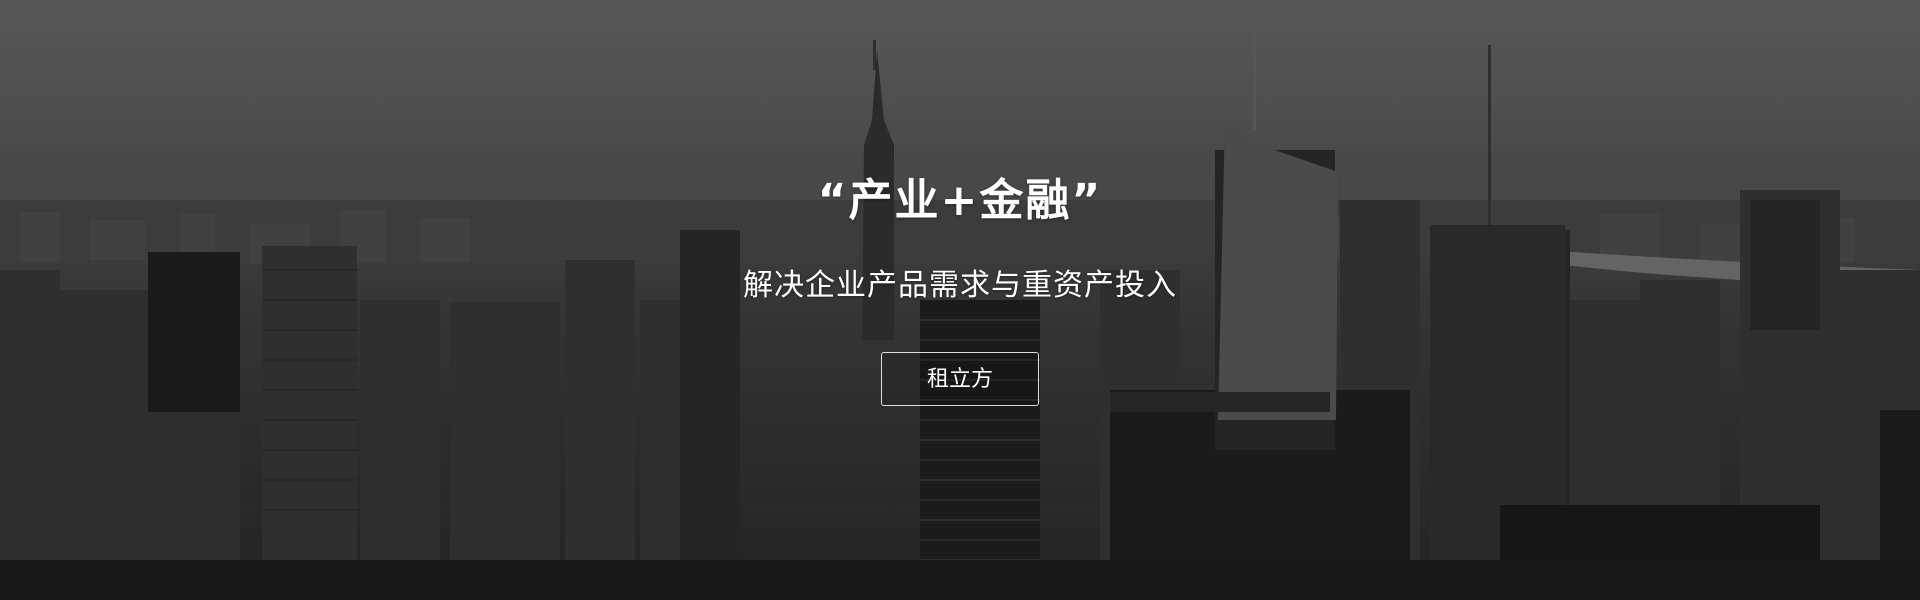 This screenshot has width=1920, height=600. I want to click on hero-subtitle: 解决企业产品需求与重资产投入, so click(960, 285).